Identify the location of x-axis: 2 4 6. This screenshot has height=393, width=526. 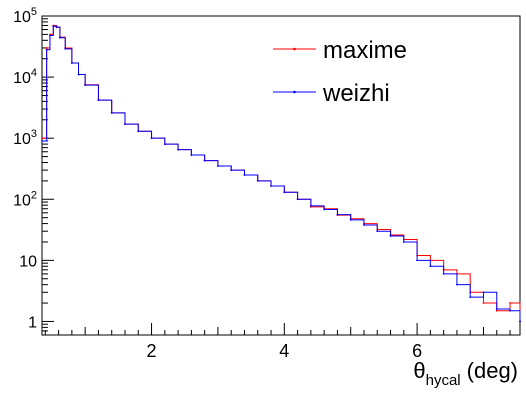
(277, 342).